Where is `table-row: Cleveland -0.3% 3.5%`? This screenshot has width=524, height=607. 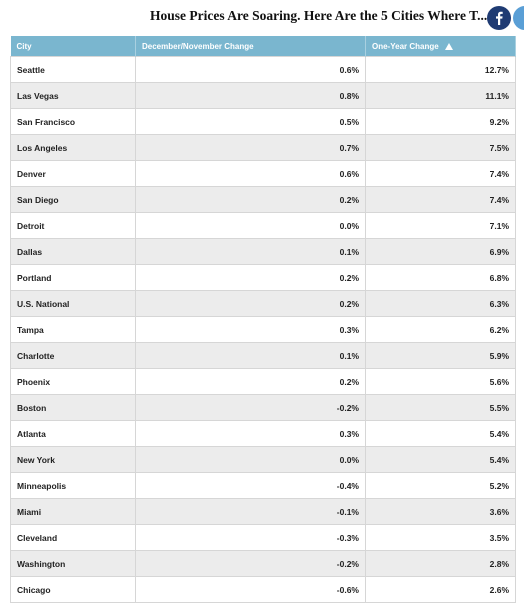 table-row: Cleveland -0.3% 3.5% is located at coordinates (263, 537).